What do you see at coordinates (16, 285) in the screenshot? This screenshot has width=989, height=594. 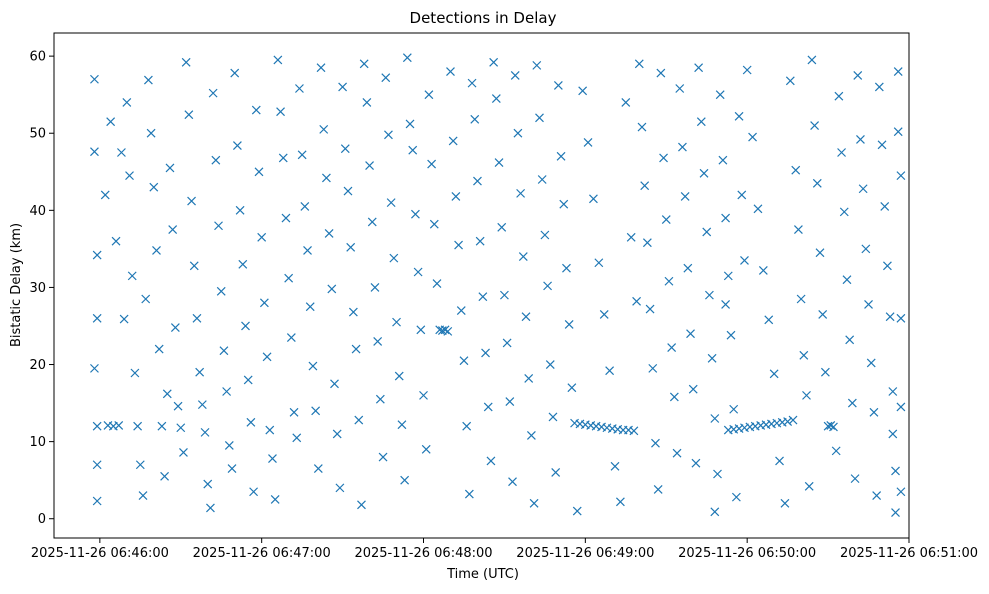 I see `y-axis-label: Bistatic Delay (km)` at bounding box center [16, 285].